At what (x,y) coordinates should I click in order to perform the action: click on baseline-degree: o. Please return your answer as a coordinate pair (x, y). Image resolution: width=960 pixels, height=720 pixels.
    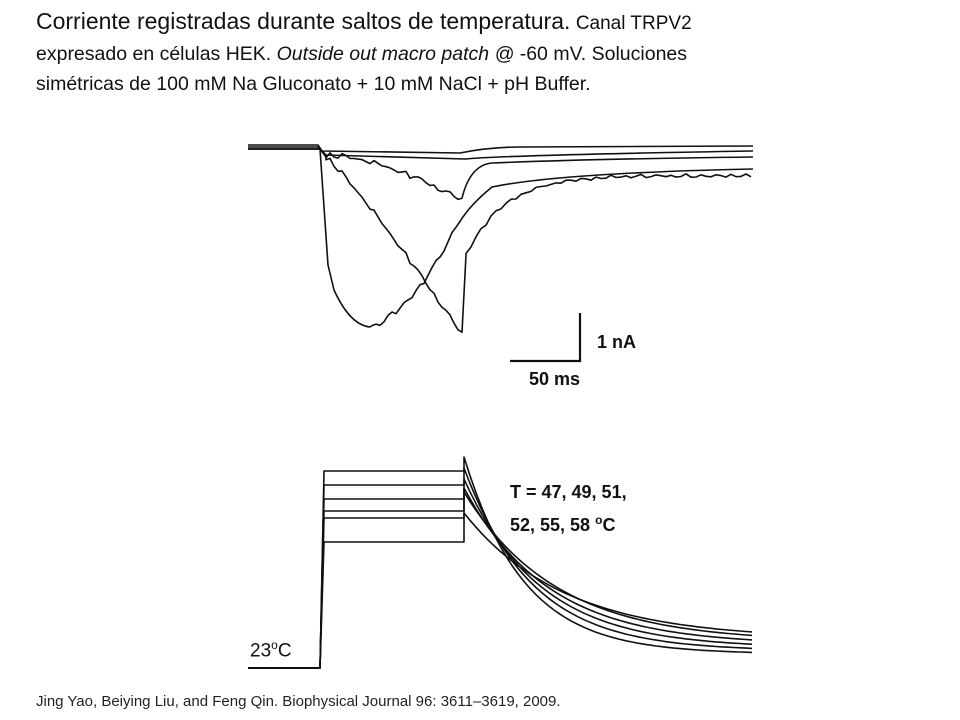
    Looking at the image, I should click on (274, 645).